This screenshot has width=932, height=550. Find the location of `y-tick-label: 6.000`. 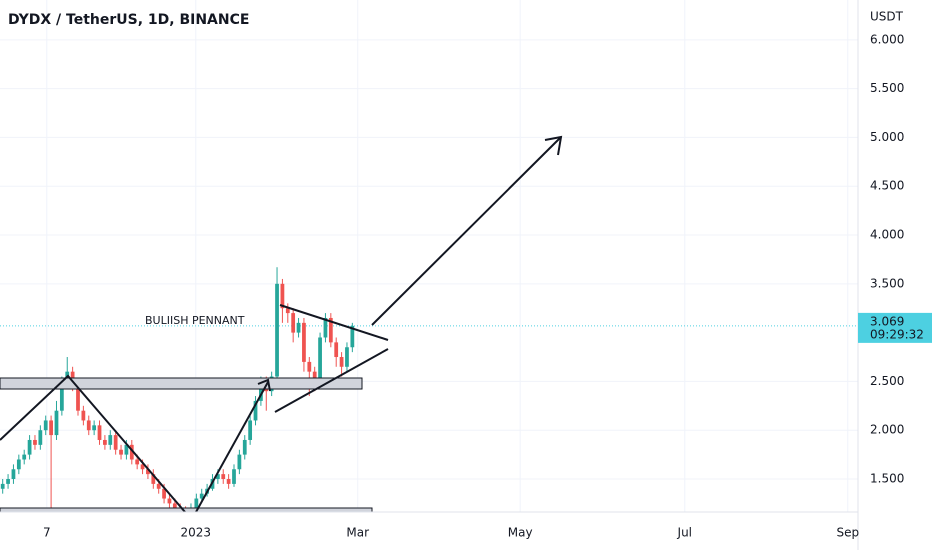

y-tick-label: 6.000 is located at coordinates (887, 39).